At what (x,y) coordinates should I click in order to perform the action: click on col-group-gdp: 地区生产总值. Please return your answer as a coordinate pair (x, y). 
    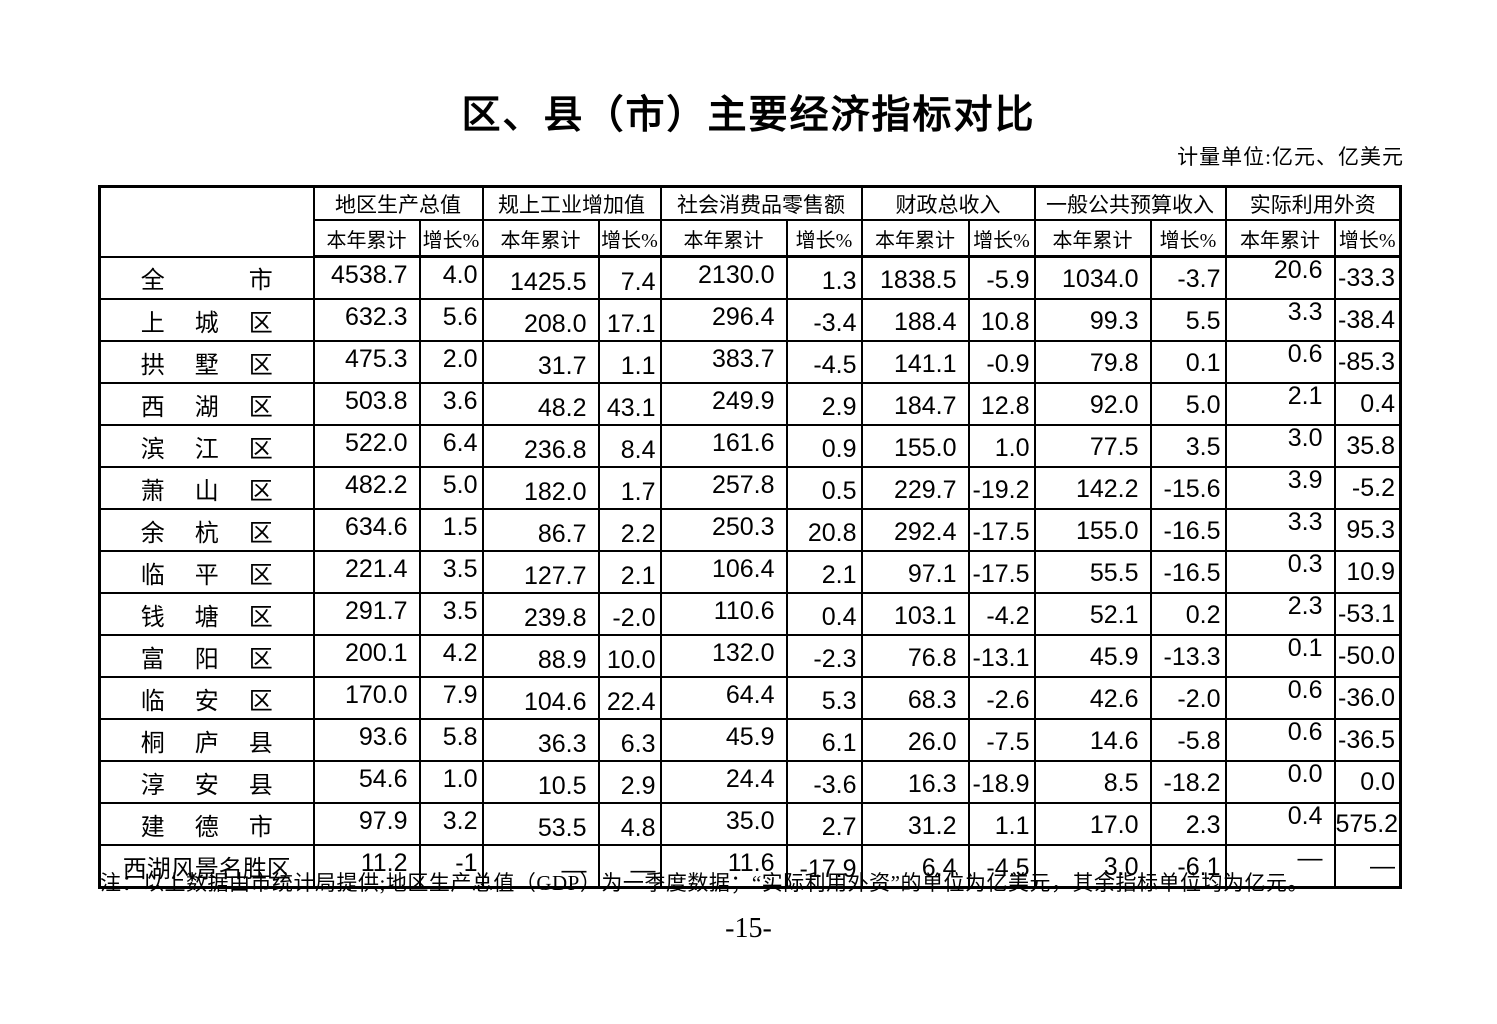
    Looking at the image, I should click on (398, 203).